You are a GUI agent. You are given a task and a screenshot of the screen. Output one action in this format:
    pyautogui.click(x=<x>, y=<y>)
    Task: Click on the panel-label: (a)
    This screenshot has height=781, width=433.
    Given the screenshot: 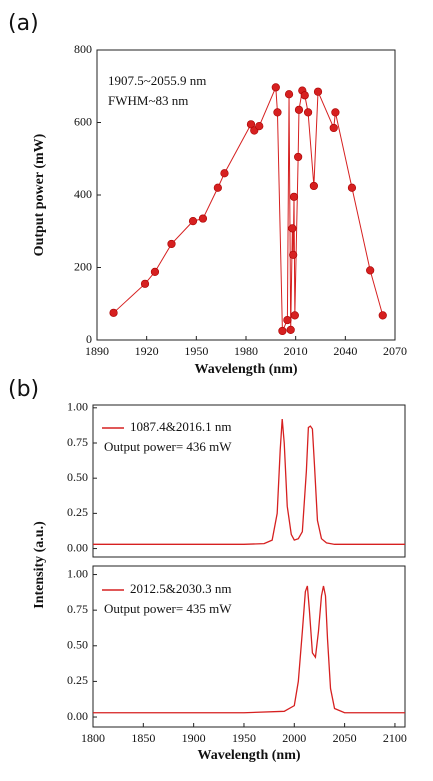 What is the action you would take?
    pyautogui.click(x=23, y=23)
    